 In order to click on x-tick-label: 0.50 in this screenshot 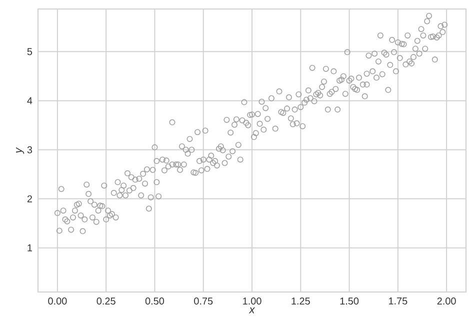, I will do `click(154, 301)`.